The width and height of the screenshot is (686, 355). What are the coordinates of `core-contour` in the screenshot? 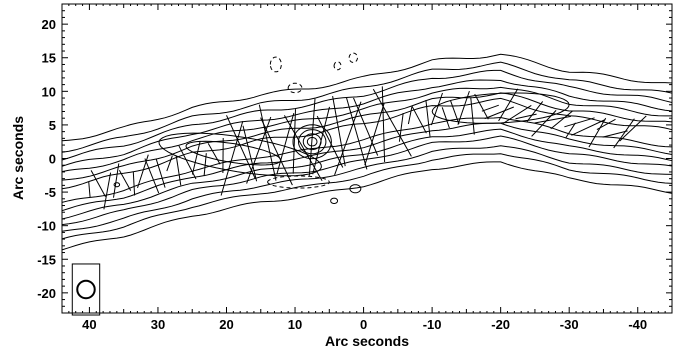 It's located at (312, 142).